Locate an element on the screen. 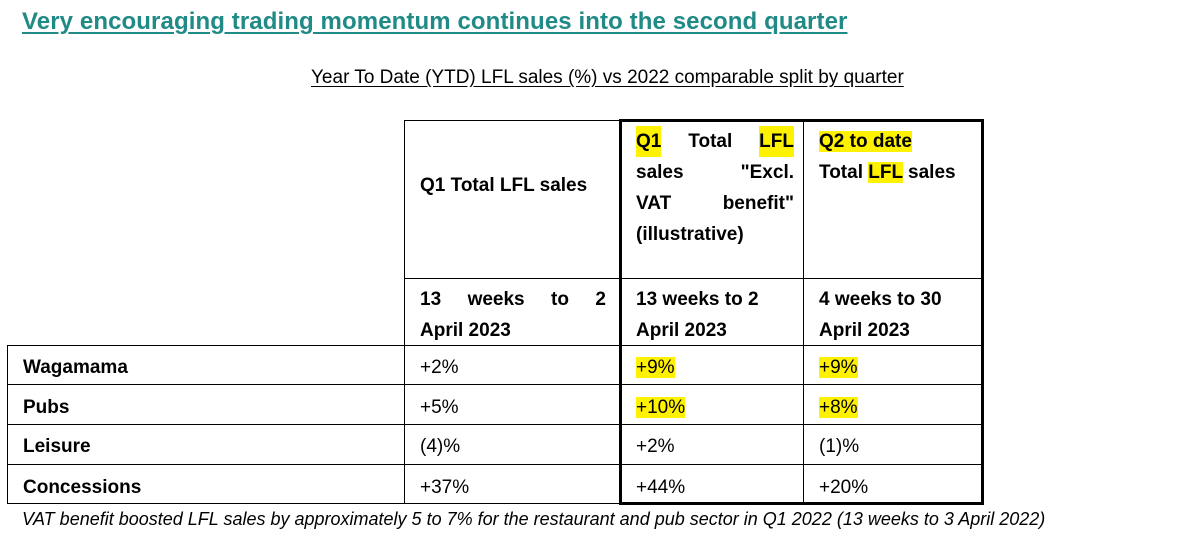  period-word: 13 is located at coordinates (431, 299).